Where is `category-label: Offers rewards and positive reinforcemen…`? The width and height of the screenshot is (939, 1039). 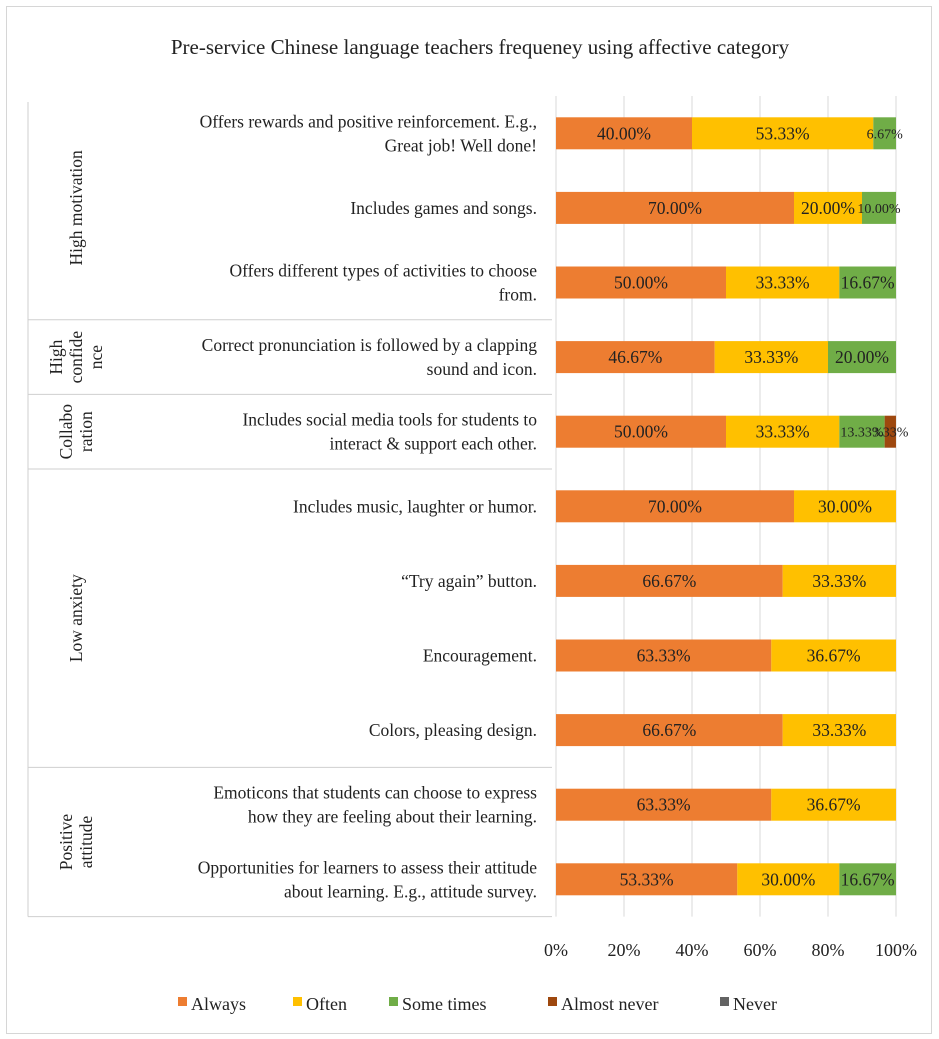
category-label: Offers rewards and positive reinforcemen… is located at coordinates (368, 133).